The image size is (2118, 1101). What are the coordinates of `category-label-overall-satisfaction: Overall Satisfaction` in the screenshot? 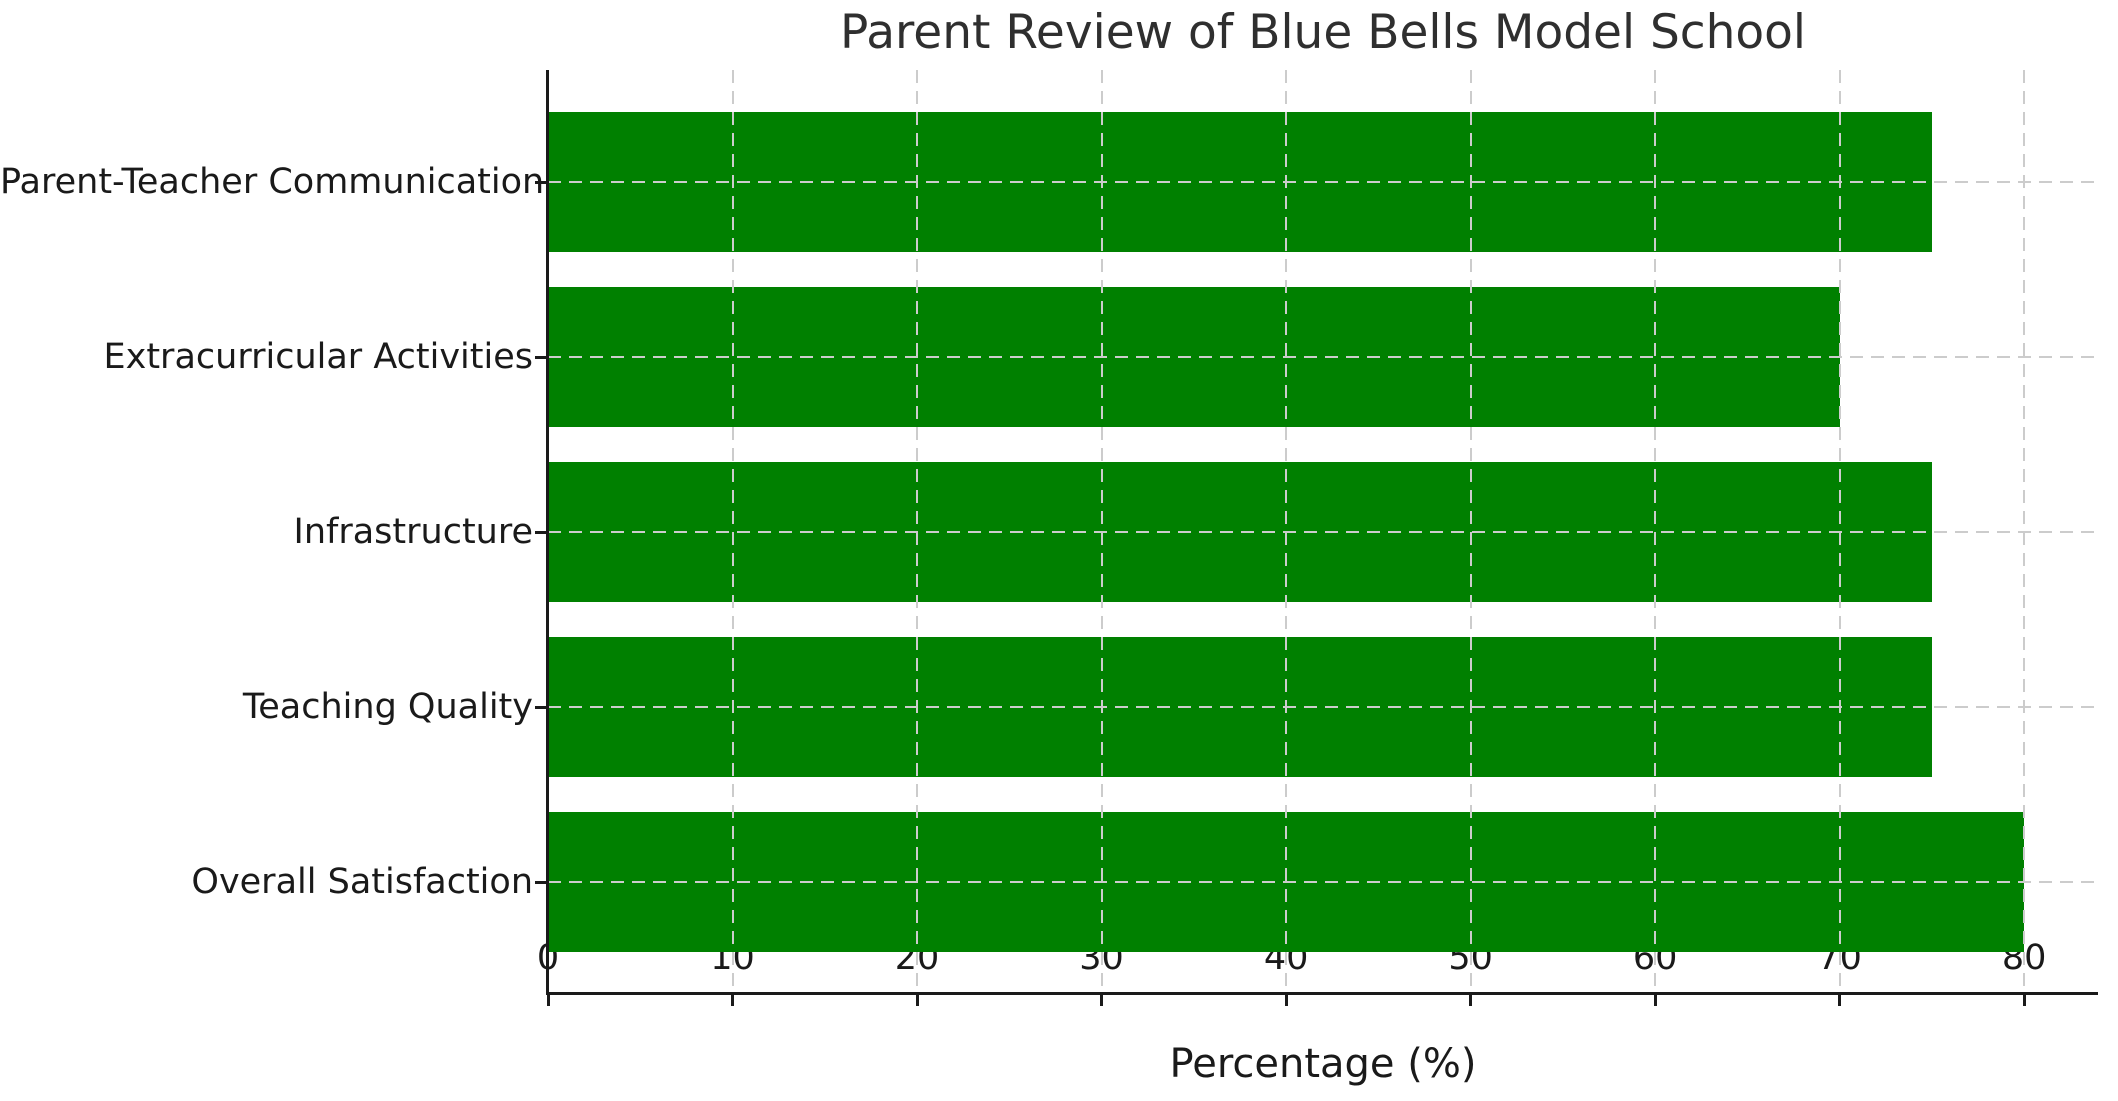 It's located at (362, 882).